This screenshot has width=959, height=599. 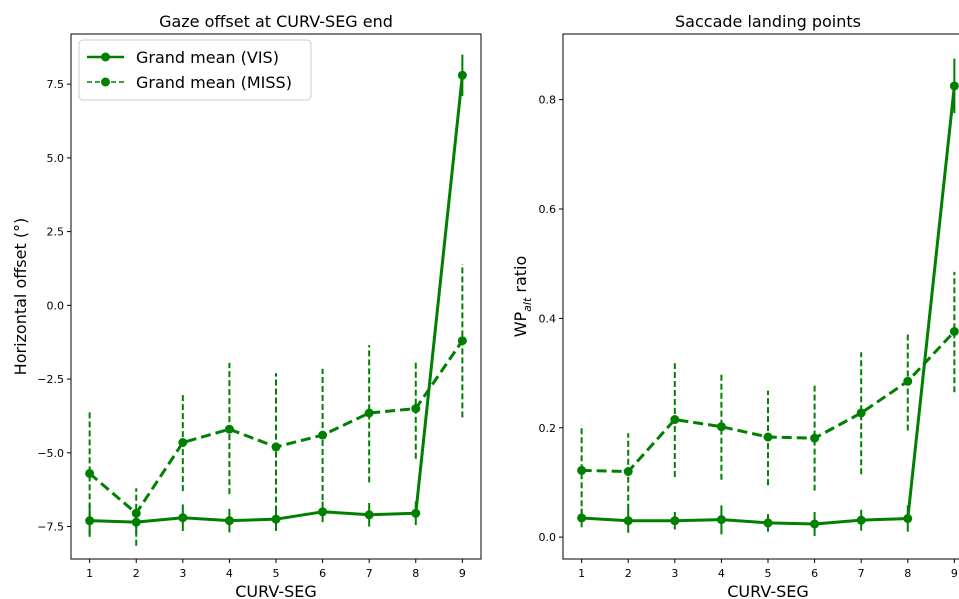 What do you see at coordinates (548, 100) in the screenshot?
I see `y-tick-label: 0.8` at bounding box center [548, 100].